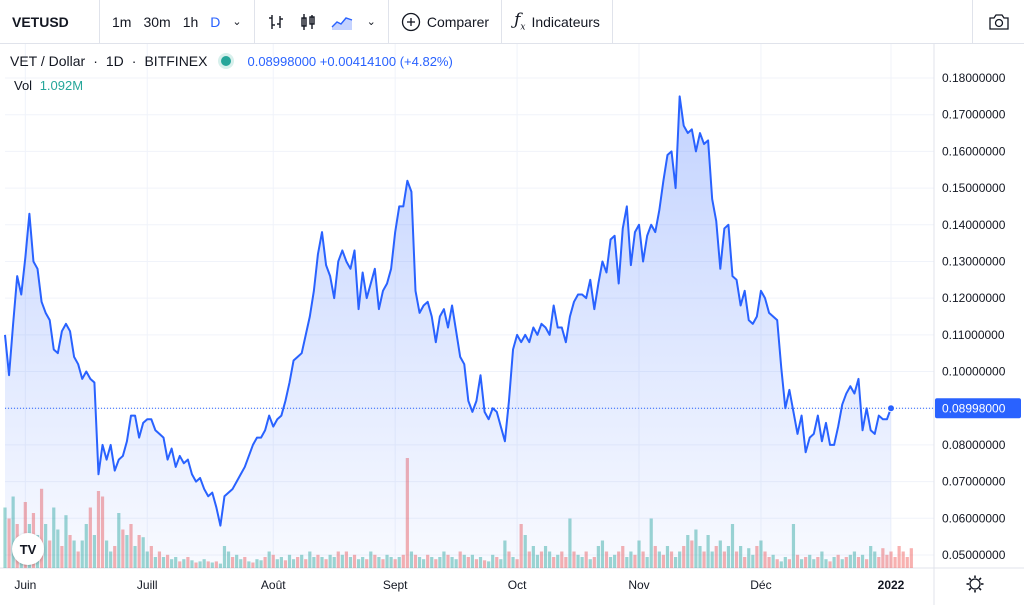 The width and height of the screenshot is (1024, 610). I want to click on legend-exchange: BITFINEX, so click(176, 61).